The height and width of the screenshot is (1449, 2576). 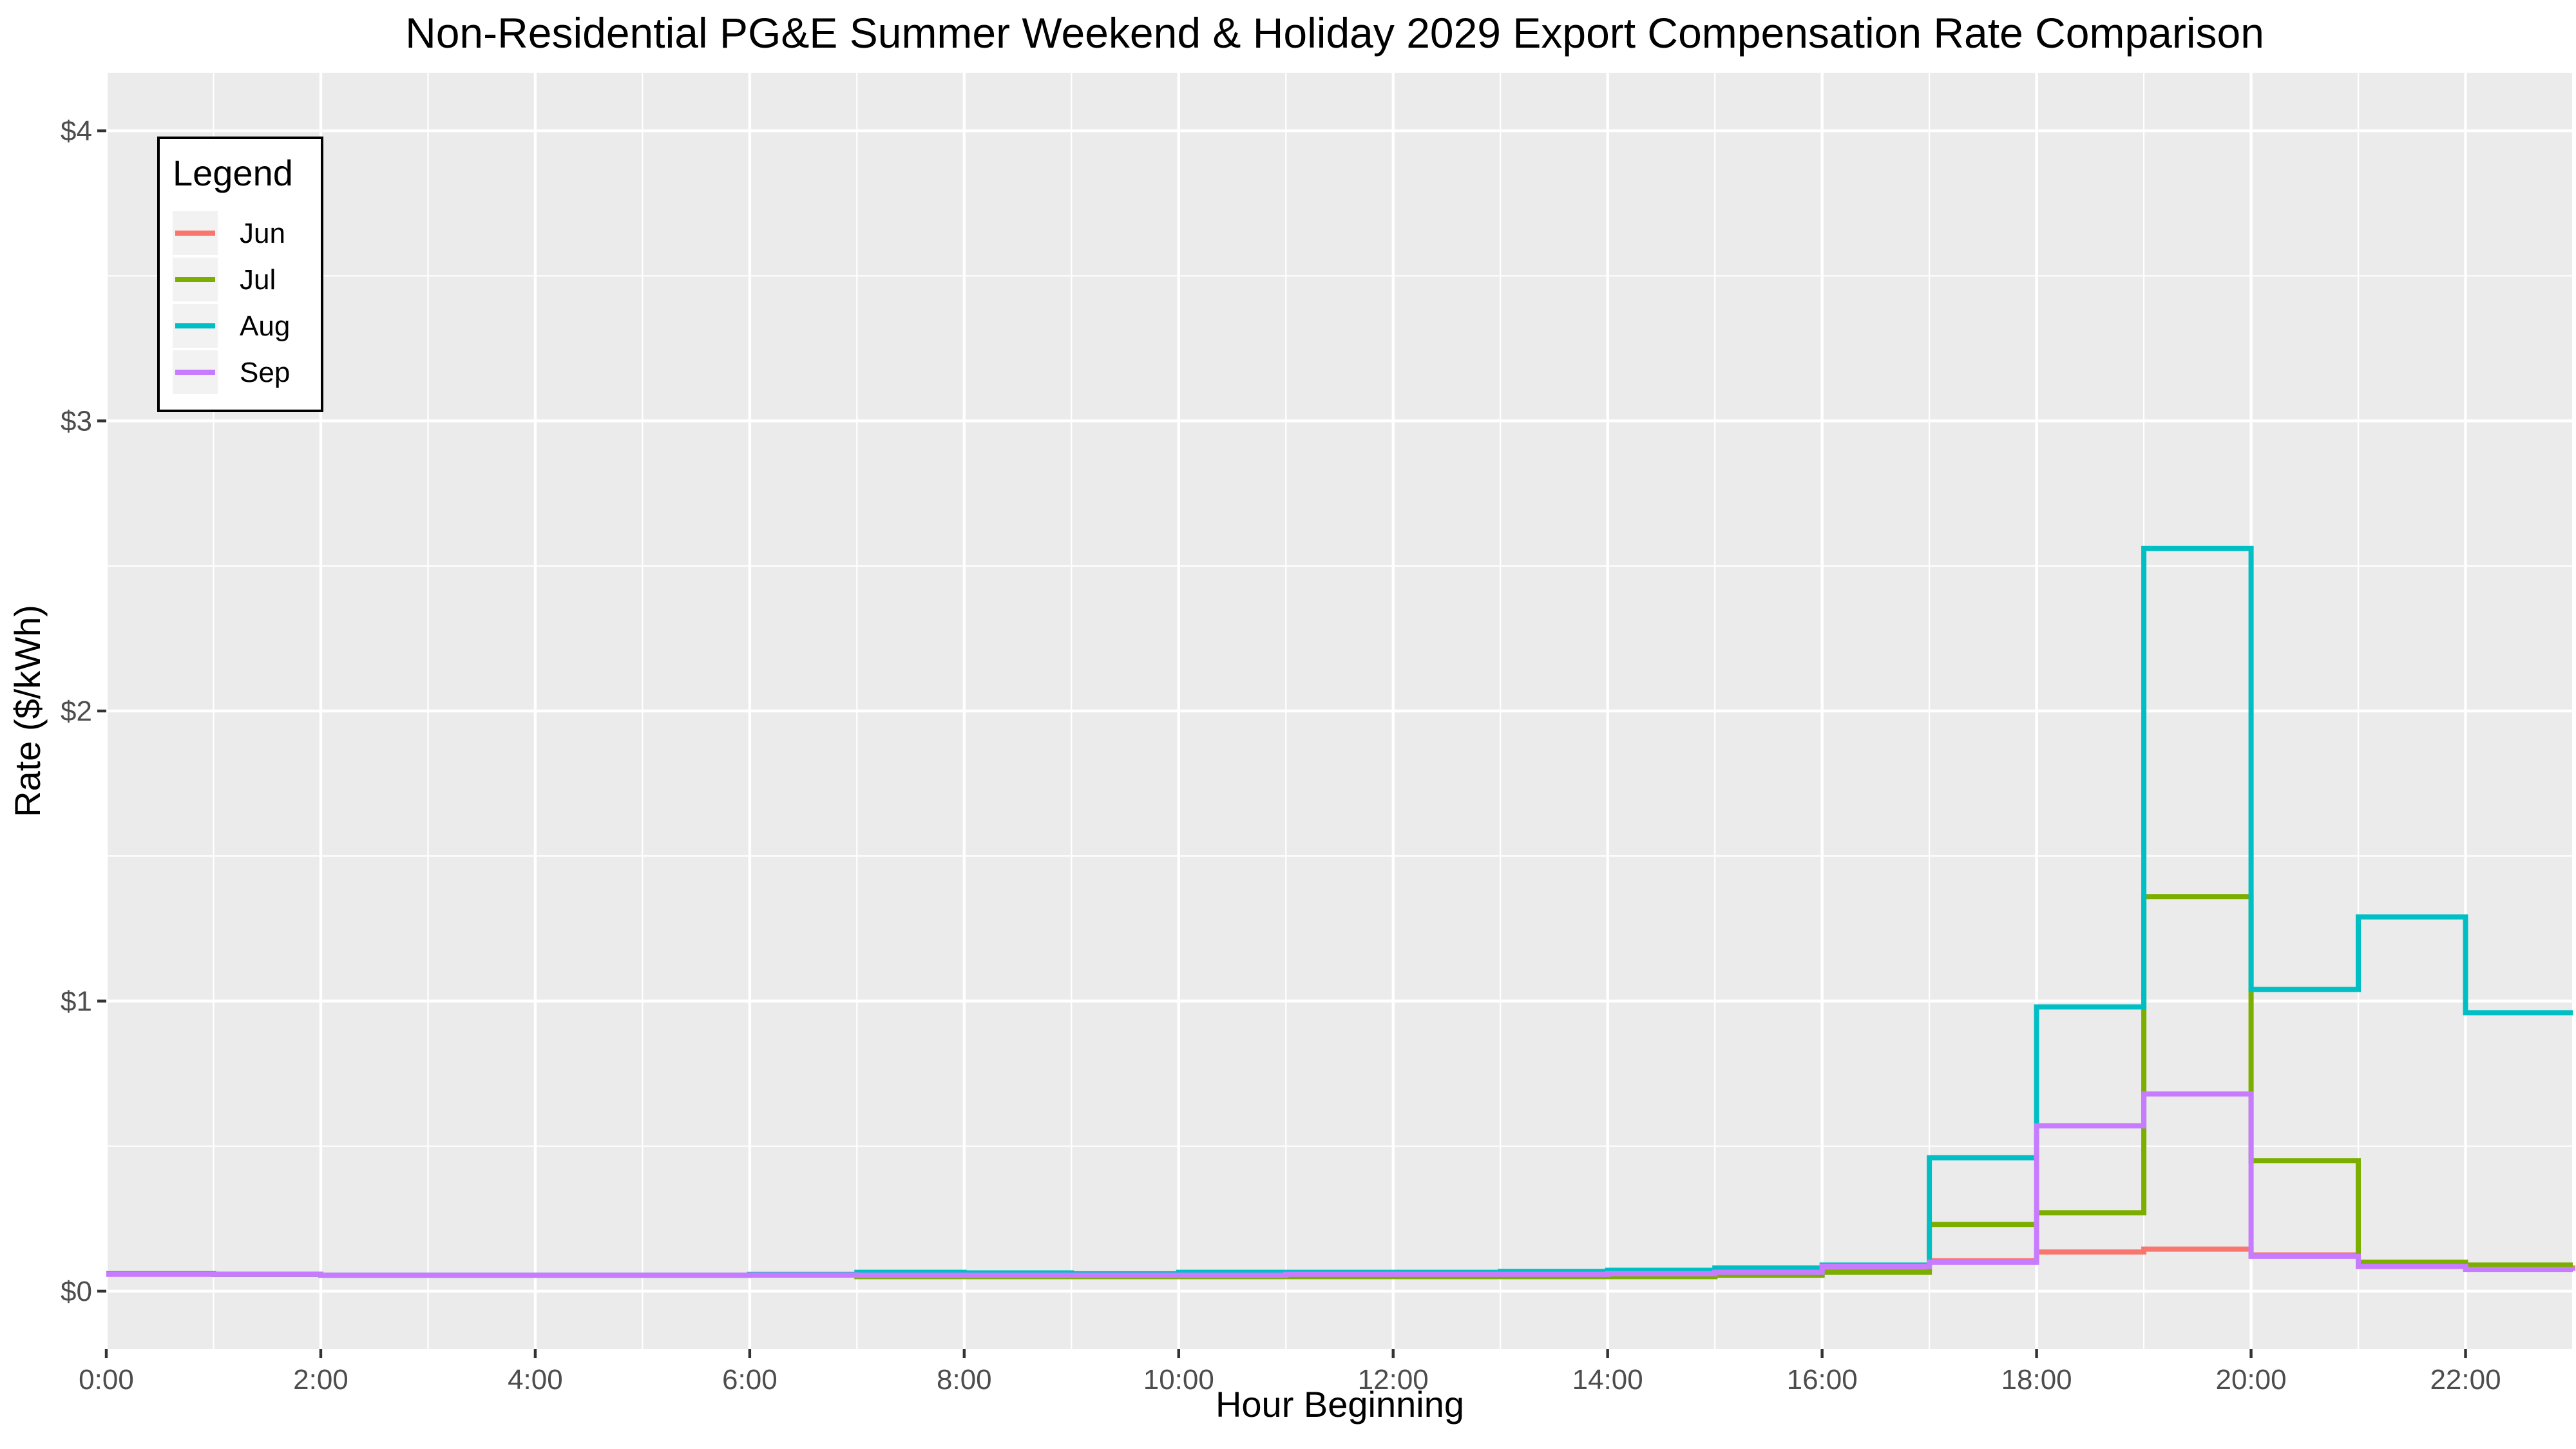 What do you see at coordinates (106, 1380) in the screenshot?
I see `x-tick-label: 0:00` at bounding box center [106, 1380].